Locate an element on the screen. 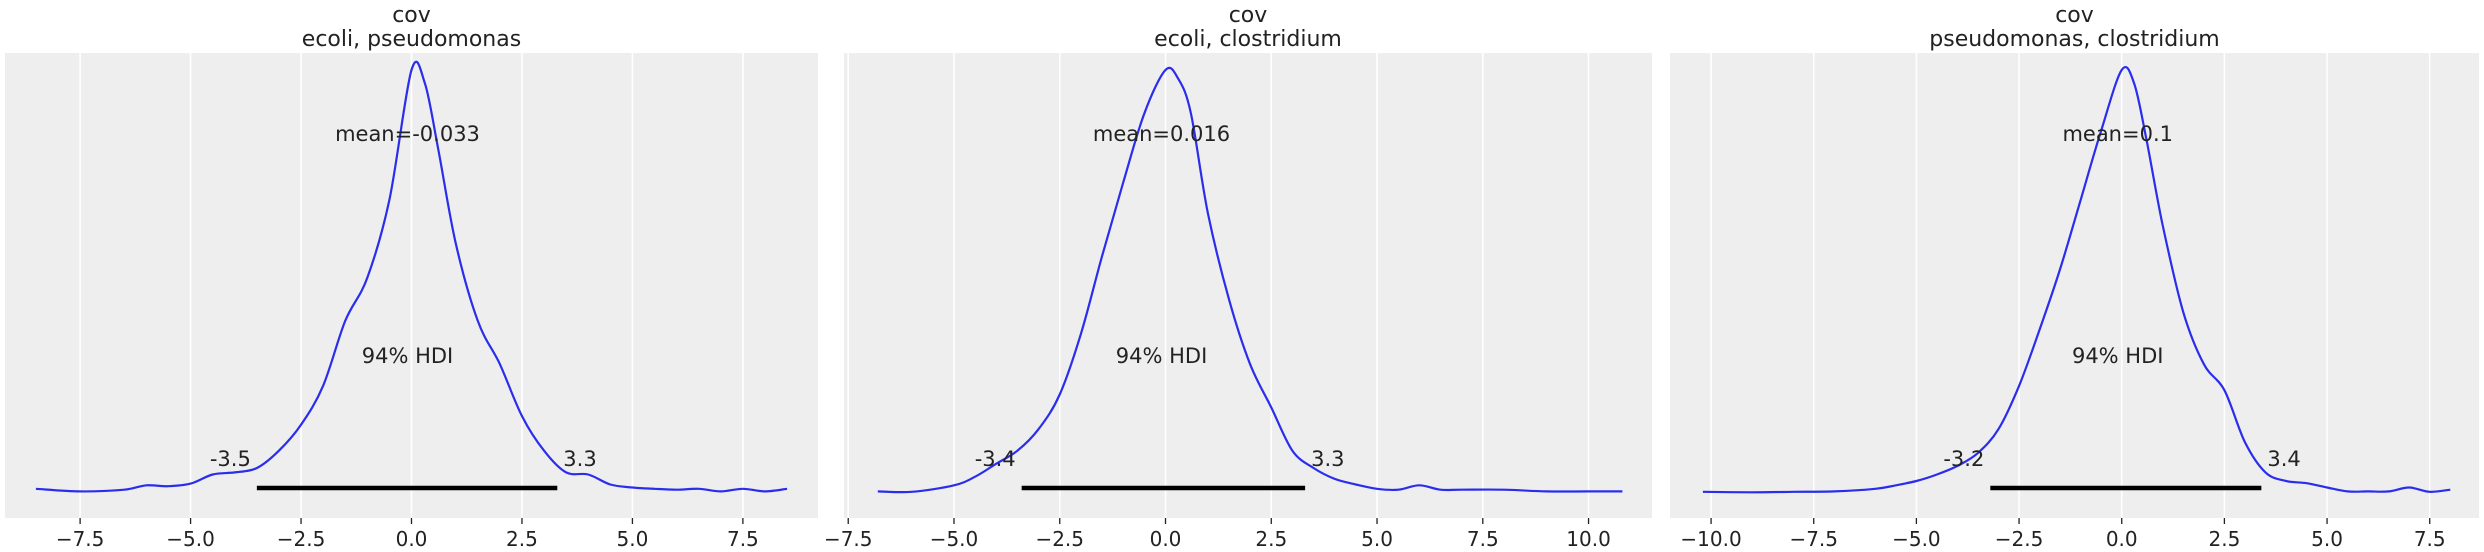  x-tick-label: 10.0 is located at coordinates (1588, 539).